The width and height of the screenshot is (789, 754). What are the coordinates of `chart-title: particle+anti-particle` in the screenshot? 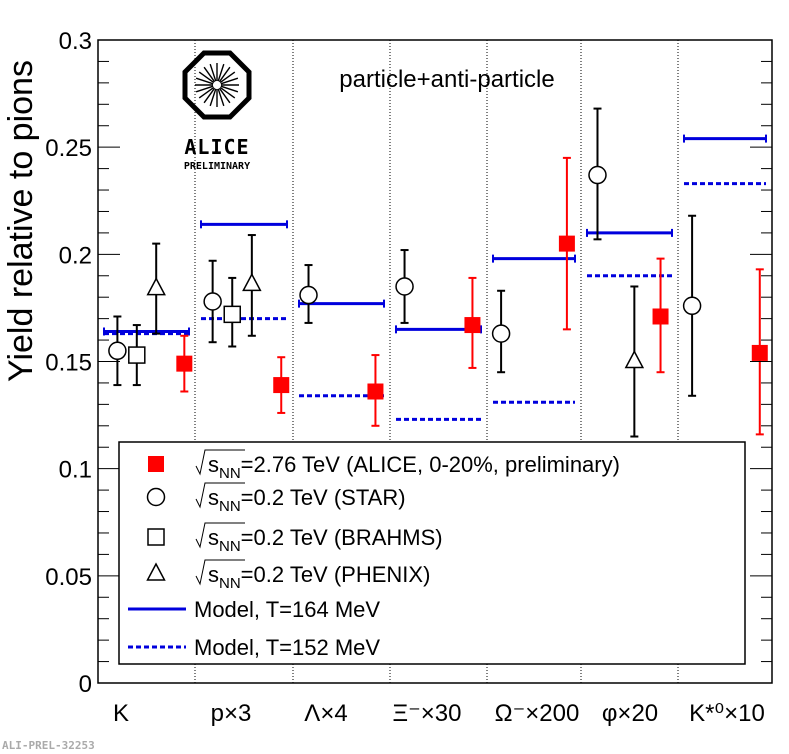 It's located at (446, 79).